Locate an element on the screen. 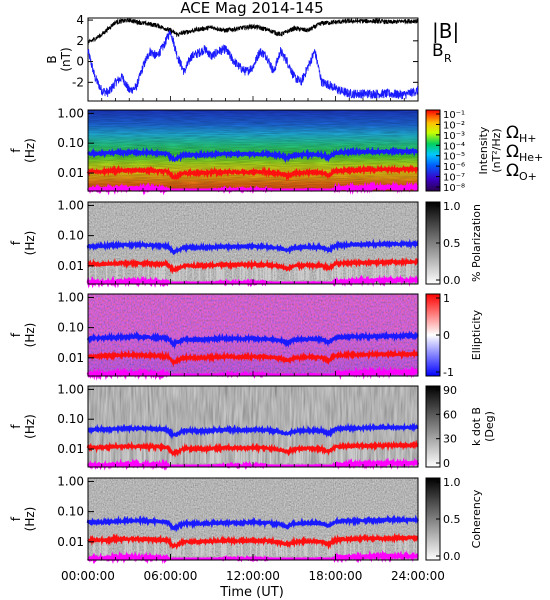  legend-b-r-subscript: R is located at coordinates (448, 58).